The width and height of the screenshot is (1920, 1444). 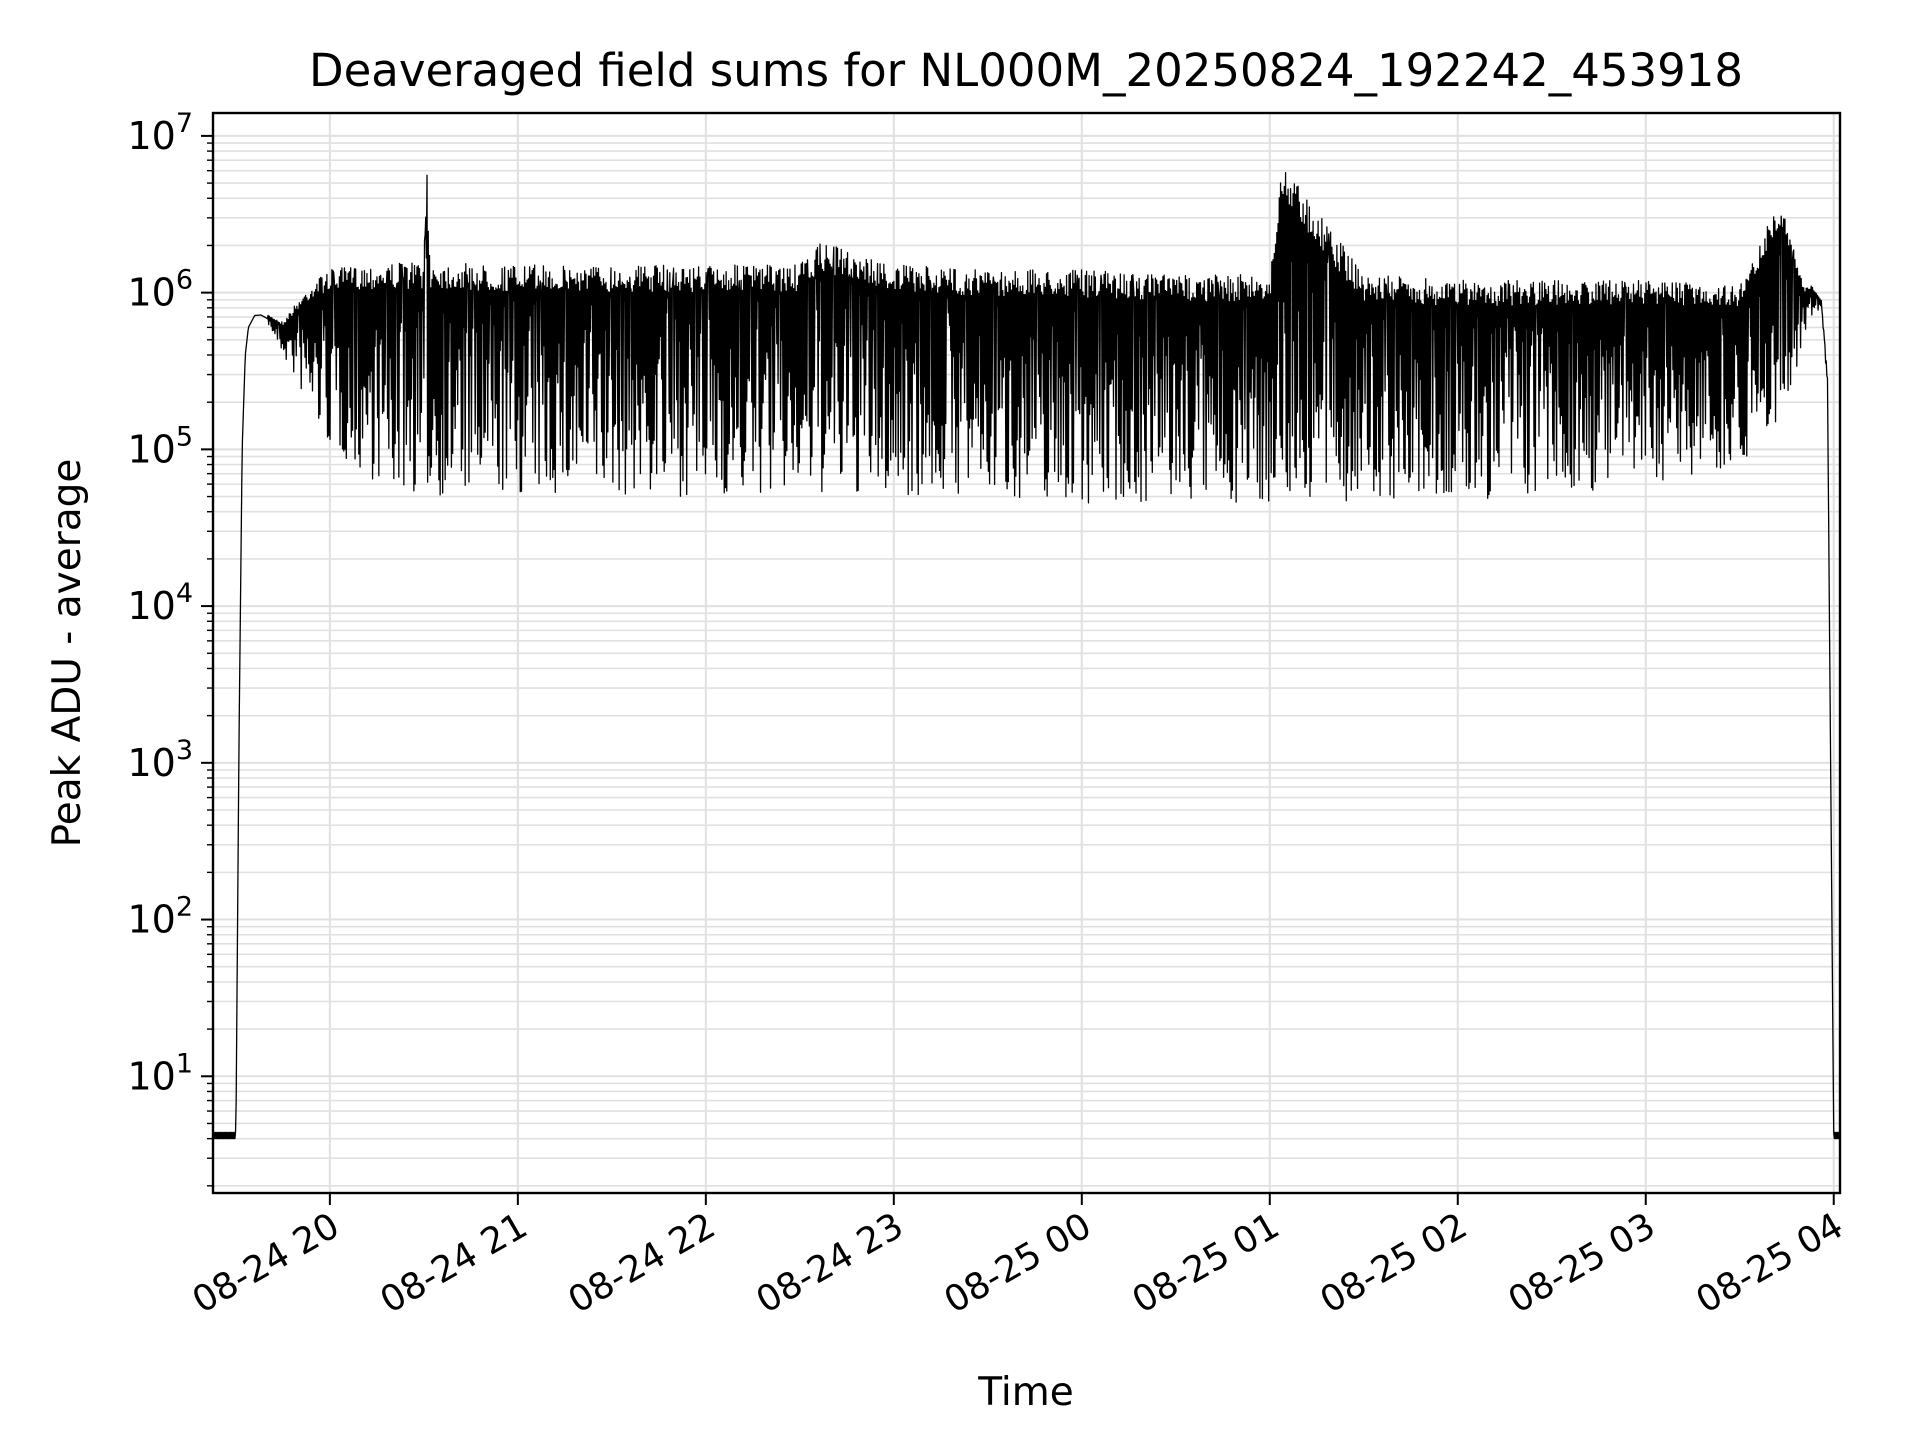 I want to click on y-tick-label: 10⁶, so click(x=160, y=290).